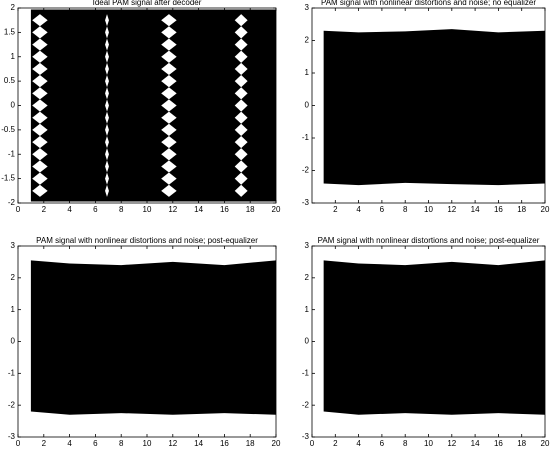  What do you see at coordinates (10, 31) in the screenshot?
I see `y-tick-label: 1.5` at bounding box center [10, 31].